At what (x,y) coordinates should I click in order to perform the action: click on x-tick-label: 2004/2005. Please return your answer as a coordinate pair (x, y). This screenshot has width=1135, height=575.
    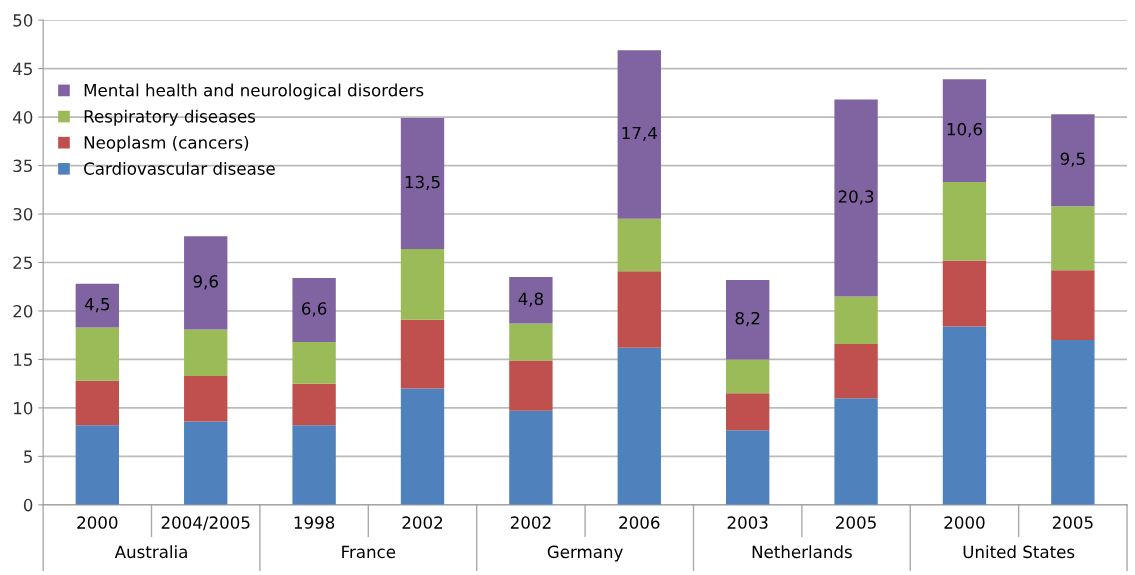
    Looking at the image, I should click on (205, 523).